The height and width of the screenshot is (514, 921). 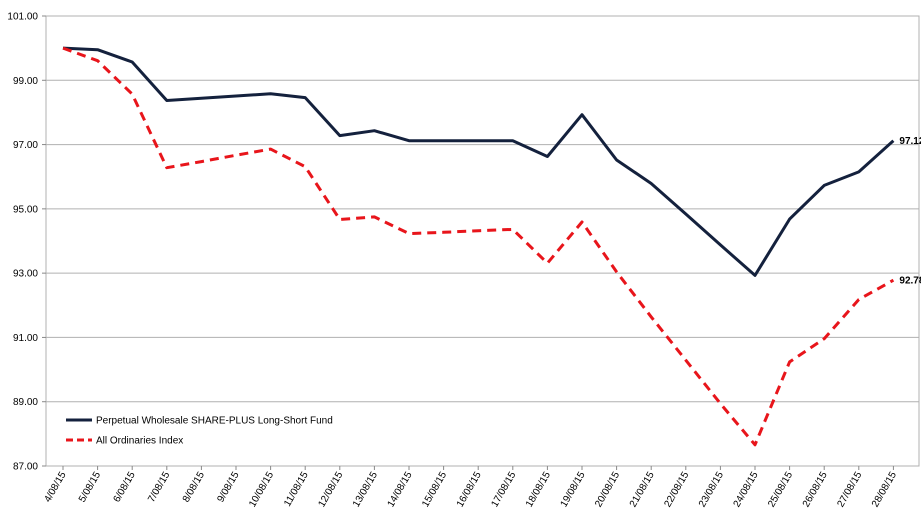 I want to click on x-tick-label: 14/08/15, so click(x=400, y=490).